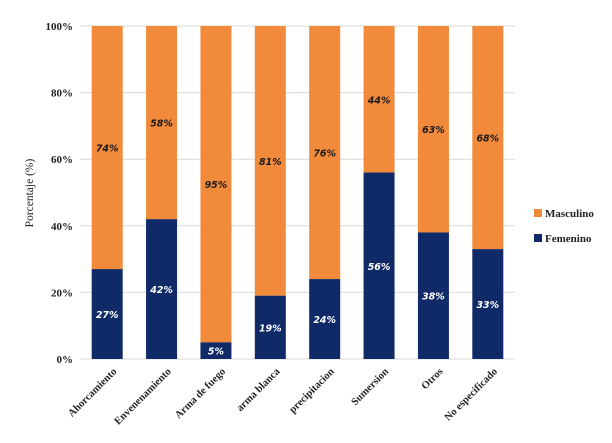 Image resolution: width=612 pixels, height=443 pixels. I want to click on data-label-femenino-arma-blanca: 19%, so click(270, 328).